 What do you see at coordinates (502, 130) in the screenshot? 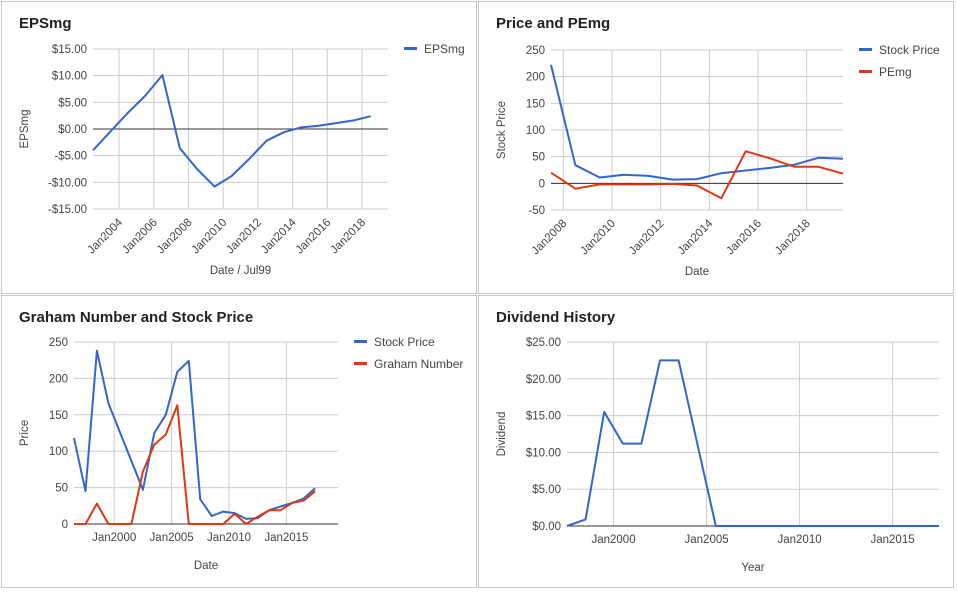
I see `y-axis-title: Stock Price` at bounding box center [502, 130].